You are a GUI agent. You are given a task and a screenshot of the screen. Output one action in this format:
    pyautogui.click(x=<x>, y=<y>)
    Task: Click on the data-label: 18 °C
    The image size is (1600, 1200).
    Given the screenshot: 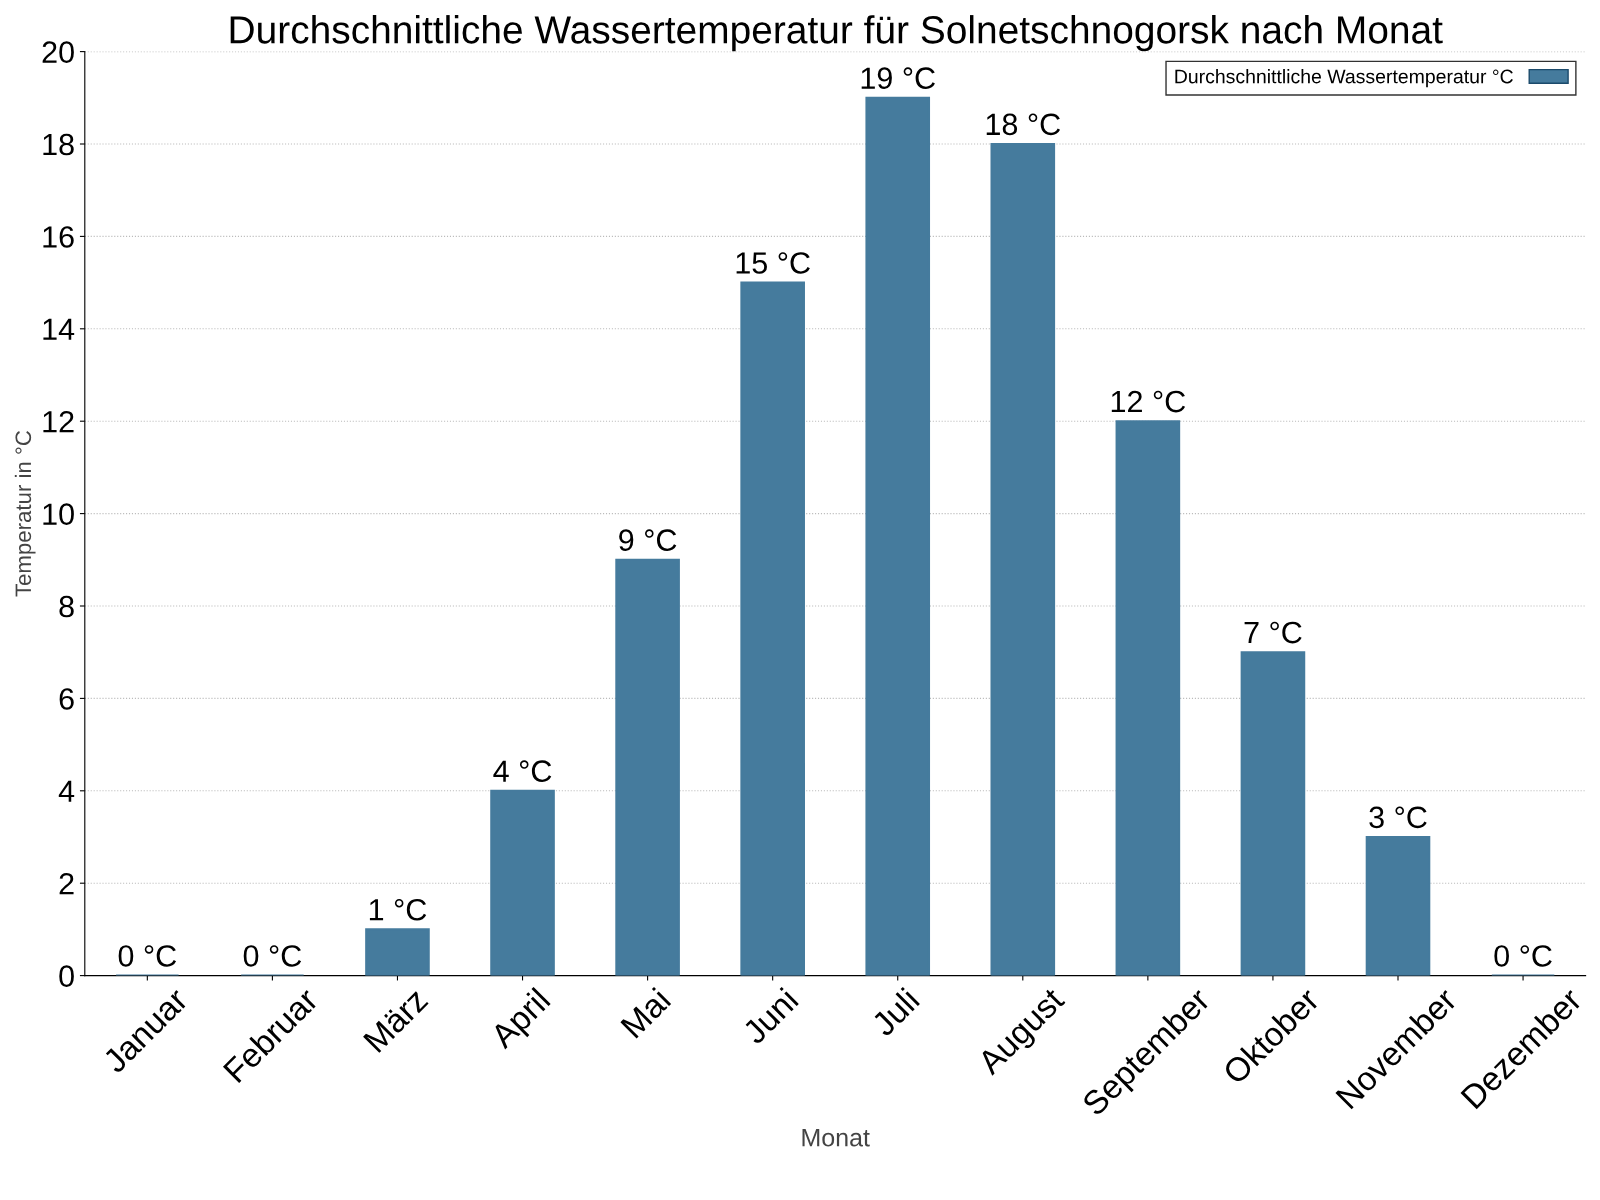 What is the action you would take?
    pyautogui.click(x=1023, y=124)
    